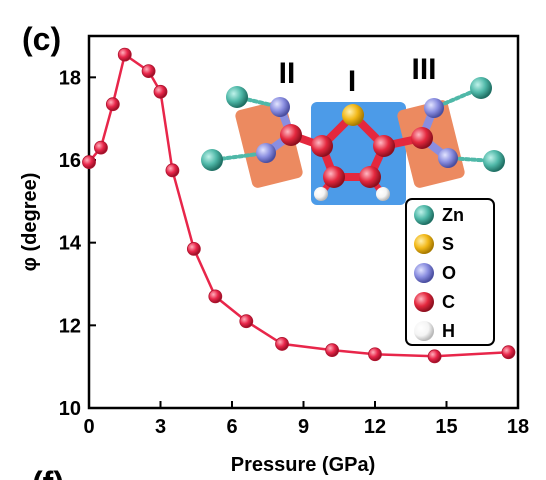 Image resolution: width=546 pixels, height=480 pixels. I want to click on x-tick-label: 9, so click(303, 427).